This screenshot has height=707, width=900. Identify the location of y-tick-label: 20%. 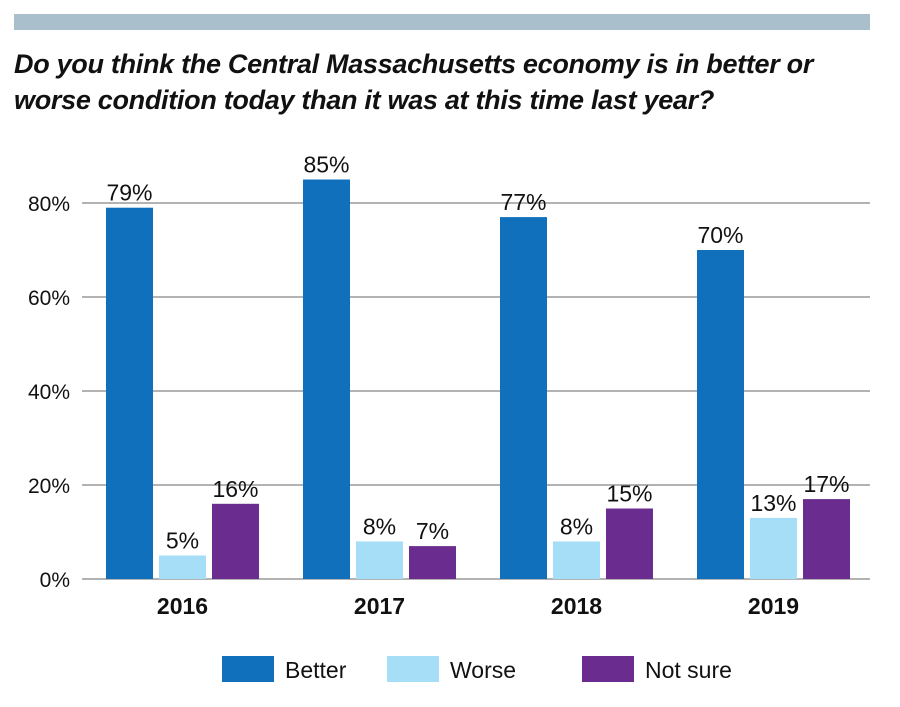
(49, 486).